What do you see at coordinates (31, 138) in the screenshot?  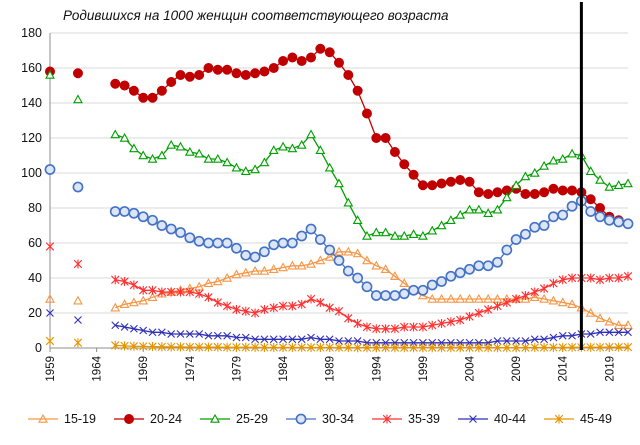 I see `y-tick-label: 120` at bounding box center [31, 138].